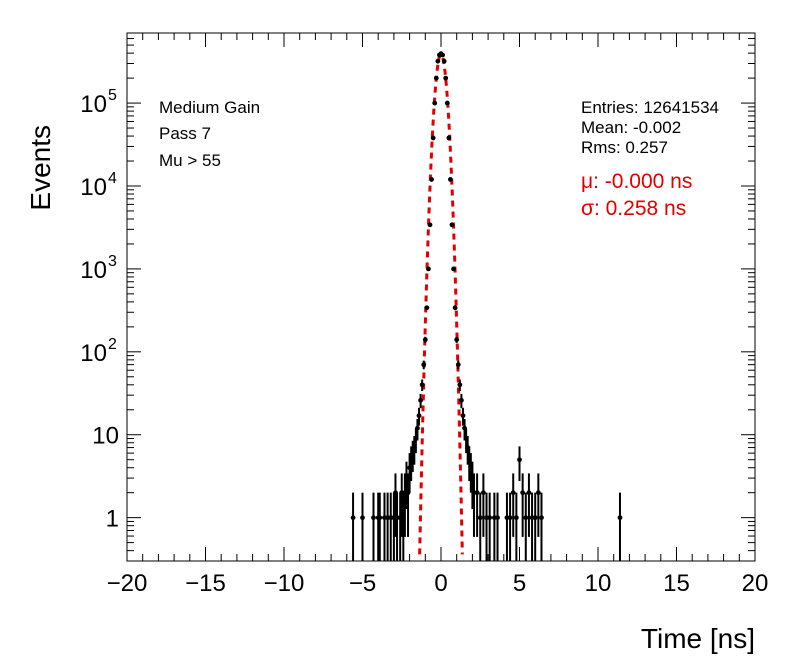 This screenshot has width=796, height=672. Describe the element at coordinates (127, 583) in the screenshot. I see `x-tick-label: −20` at that location.